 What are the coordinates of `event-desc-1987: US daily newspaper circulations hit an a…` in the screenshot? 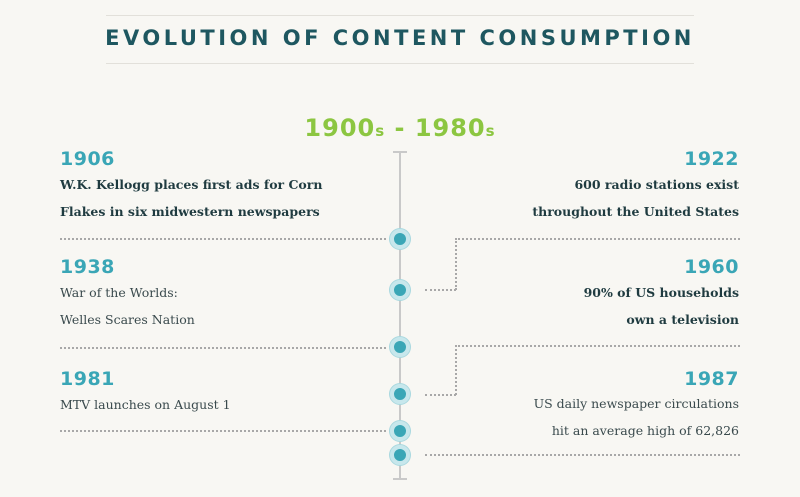 It's located at (636, 417).